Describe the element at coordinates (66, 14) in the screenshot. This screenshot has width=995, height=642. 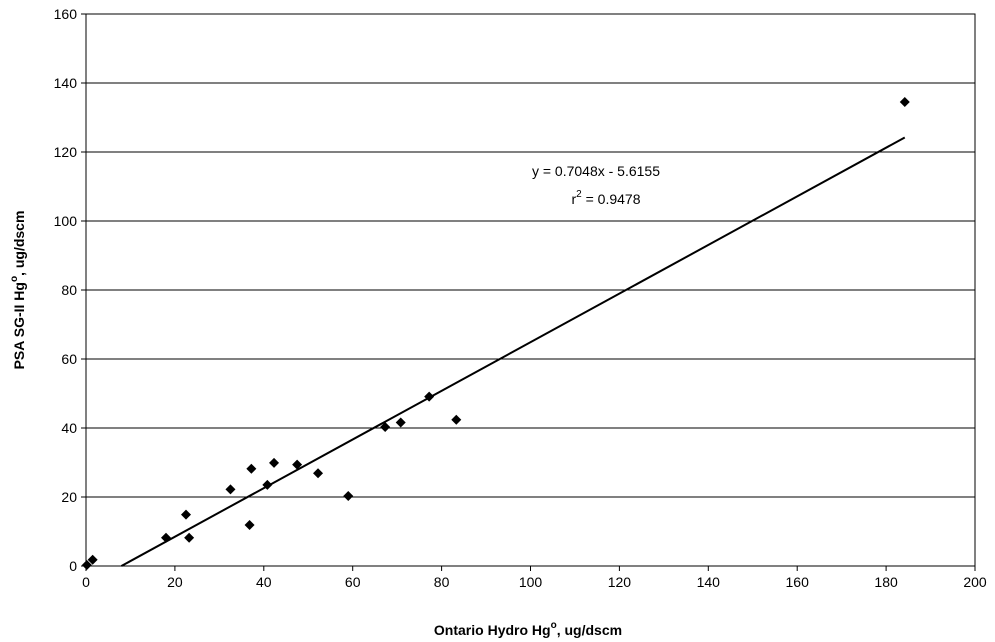
I see `y-tick-label: 160` at that location.